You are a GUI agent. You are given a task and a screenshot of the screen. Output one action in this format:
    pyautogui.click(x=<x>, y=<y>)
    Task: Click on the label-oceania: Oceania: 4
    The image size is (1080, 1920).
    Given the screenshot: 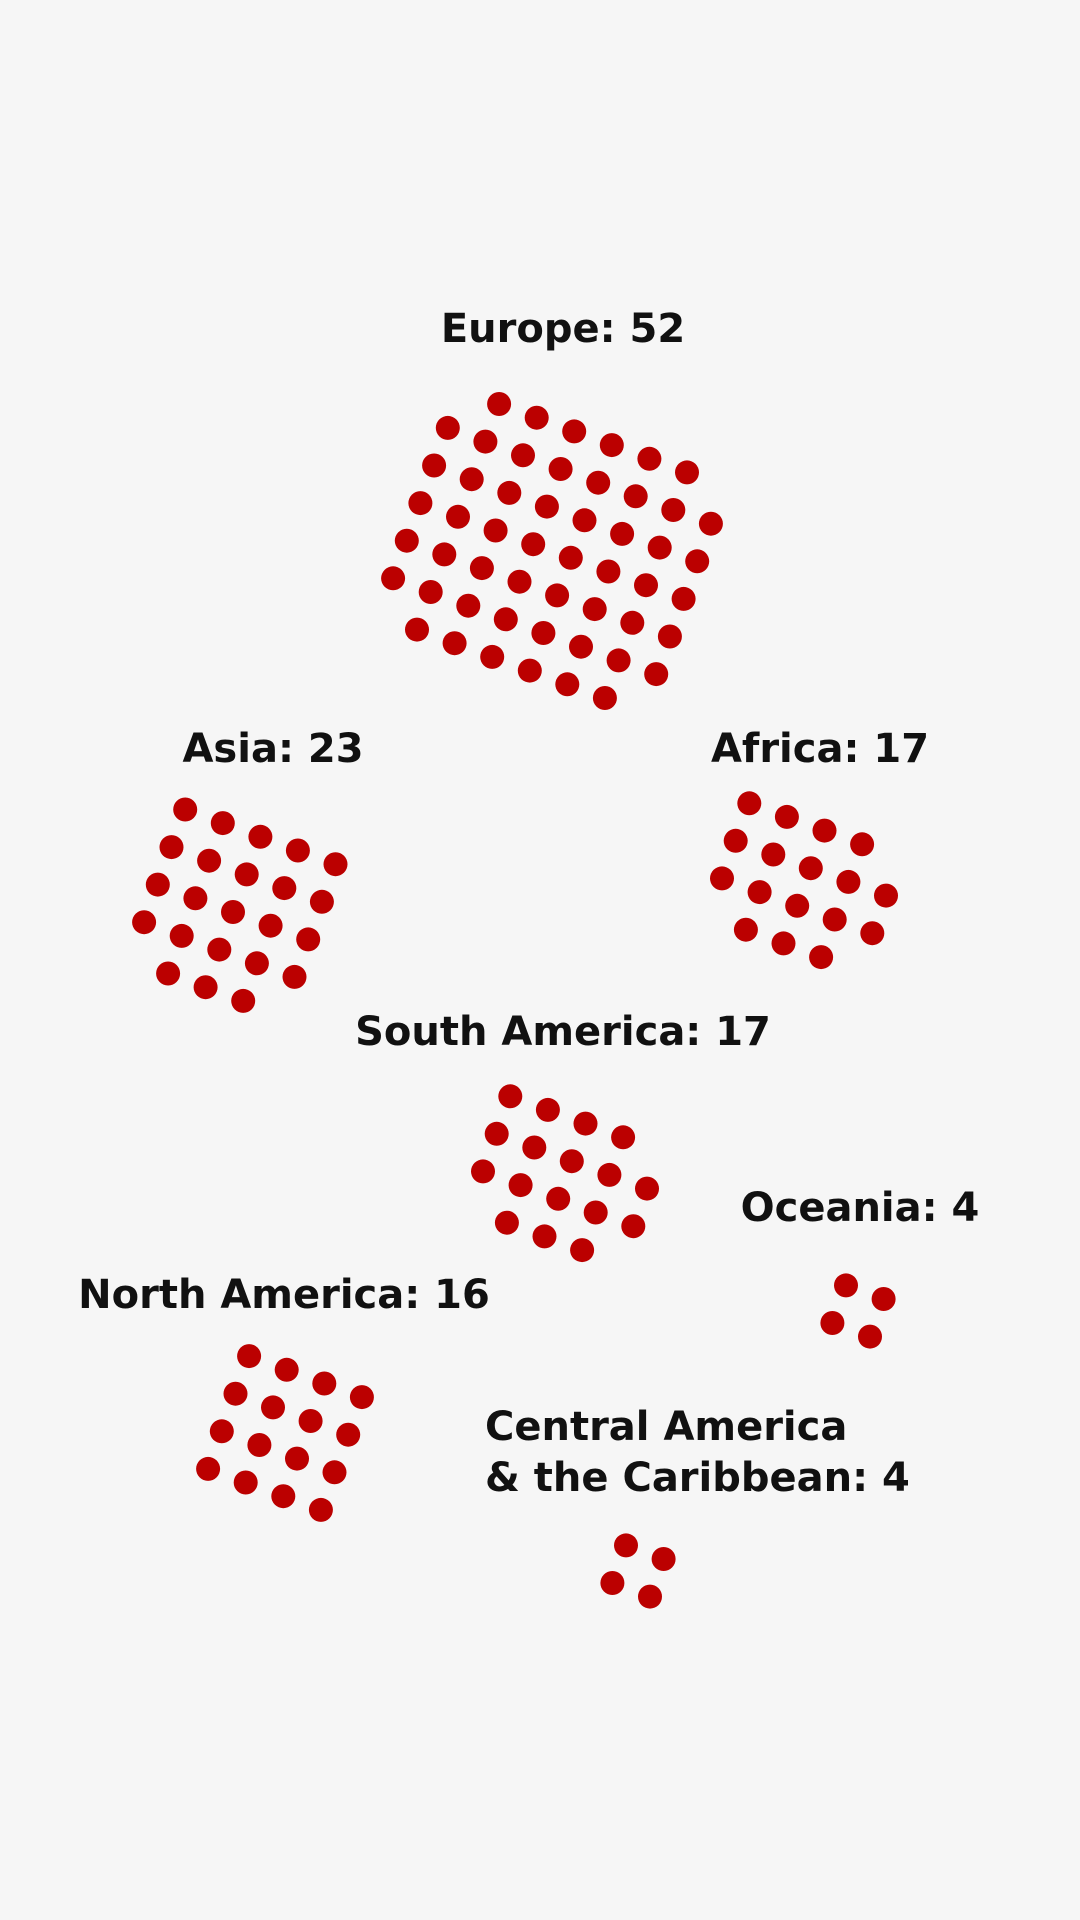 What is the action you would take?
    pyautogui.click(x=860, y=1208)
    